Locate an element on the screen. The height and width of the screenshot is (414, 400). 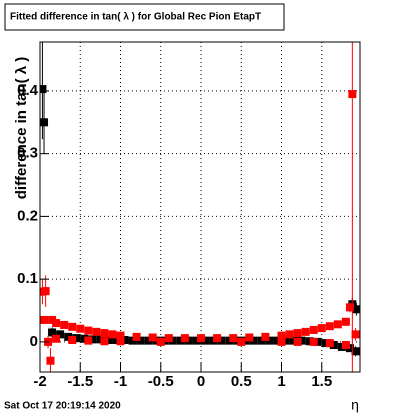
footer-date: Sat Oct 17 20:19:14 2020 is located at coordinates (62, 406).